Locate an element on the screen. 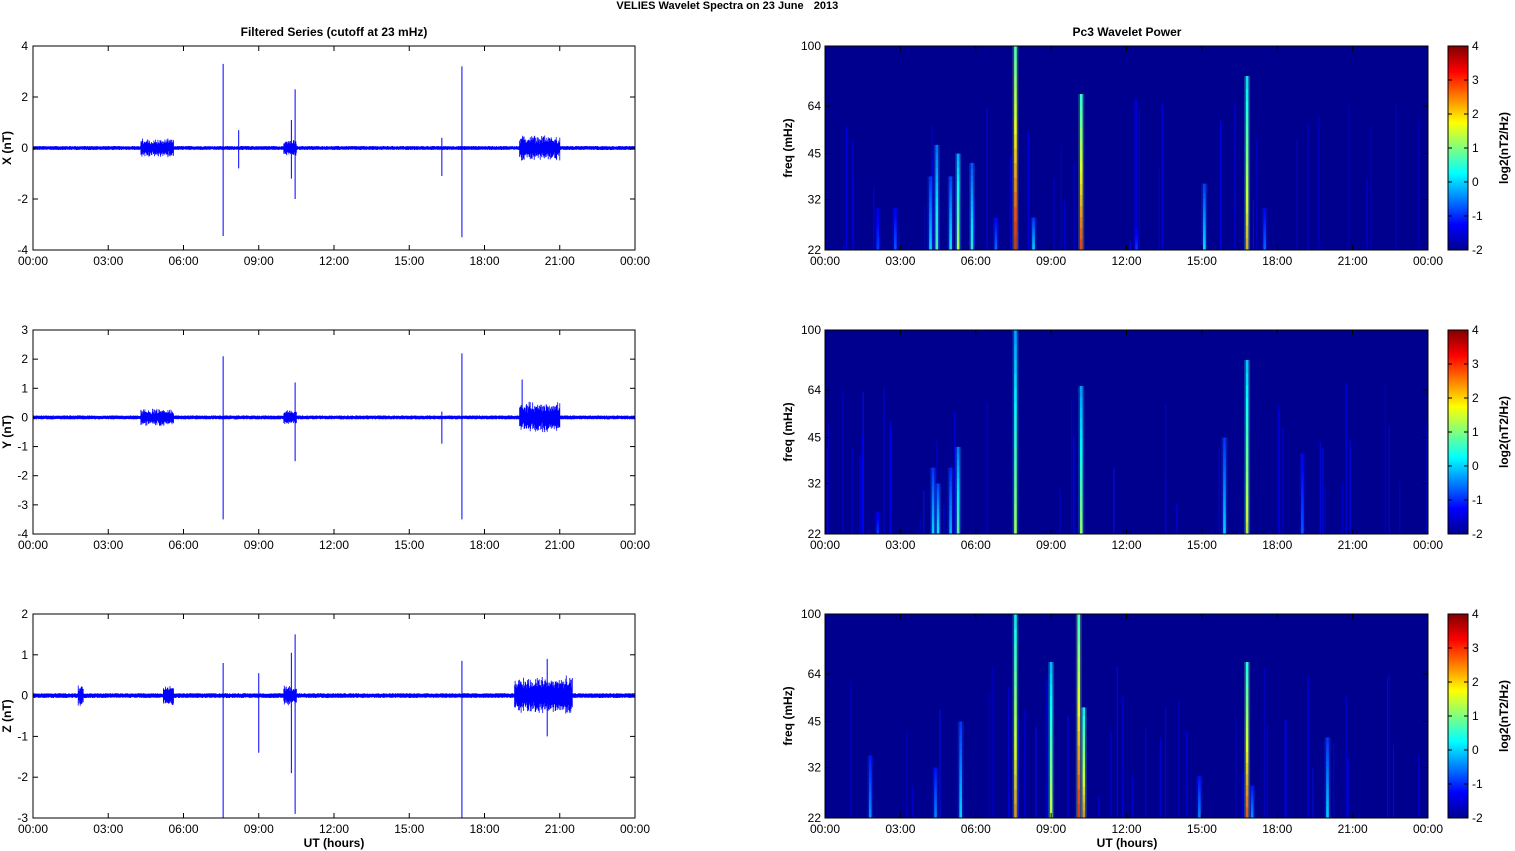 The height and width of the screenshot is (851, 1515). colorbar-tick-label: 1 is located at coordinates (1475, 716).